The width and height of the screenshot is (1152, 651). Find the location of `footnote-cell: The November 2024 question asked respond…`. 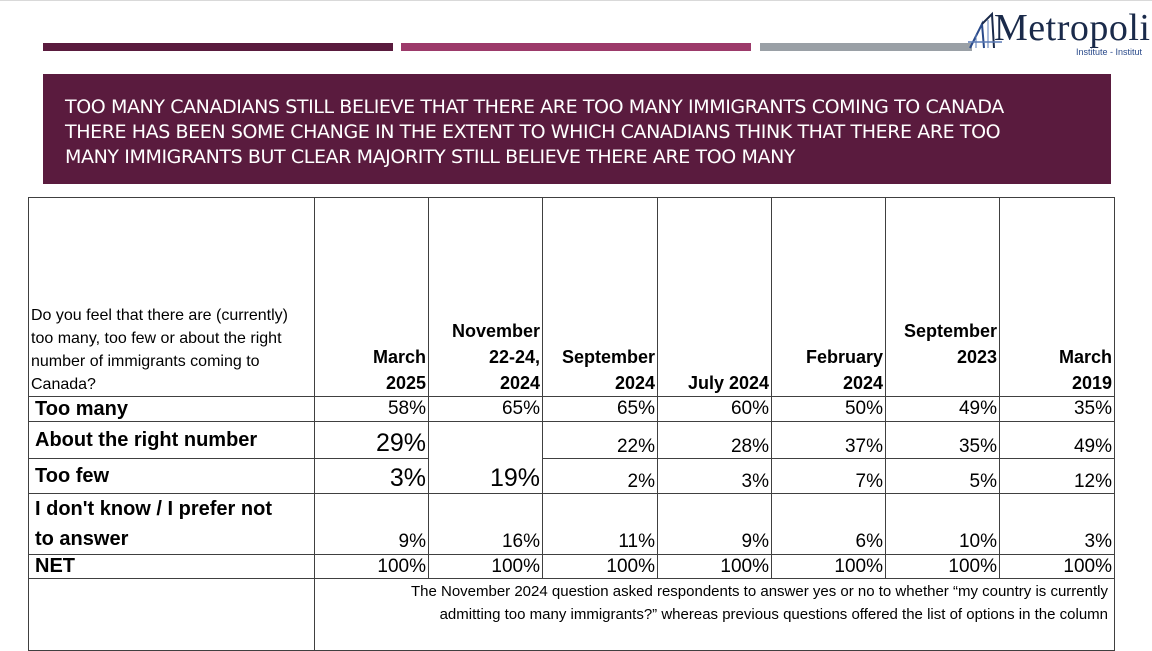

footnote-cell: The November 2024 question asked respond… is located at coordinates (714, 614).